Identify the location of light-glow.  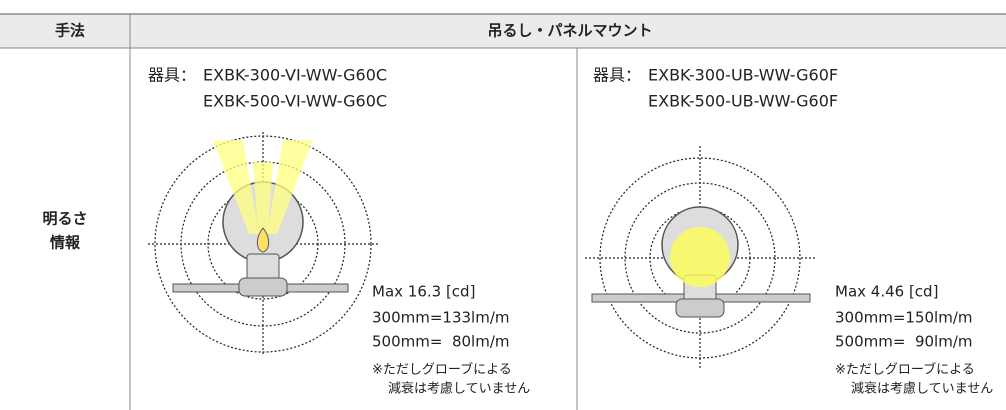
(700, 257).